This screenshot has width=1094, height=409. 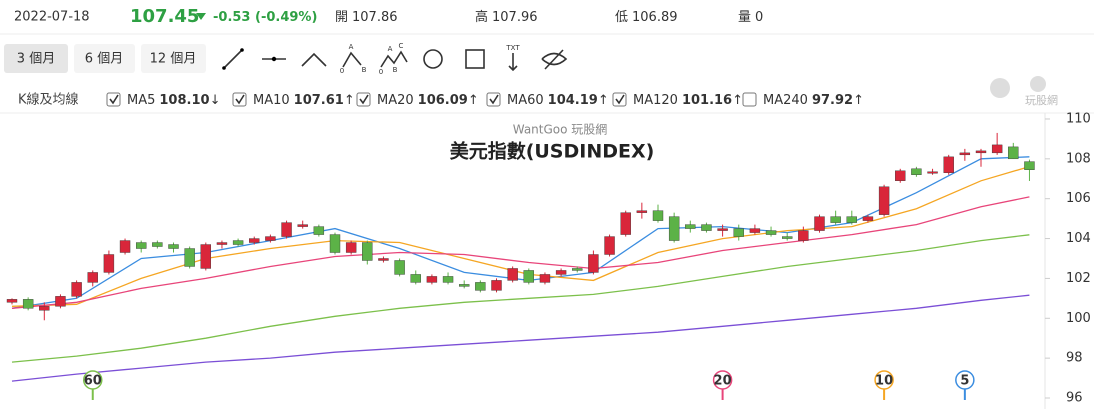 I want to click on range-label: 3 個月, so click(x=36, y=59).